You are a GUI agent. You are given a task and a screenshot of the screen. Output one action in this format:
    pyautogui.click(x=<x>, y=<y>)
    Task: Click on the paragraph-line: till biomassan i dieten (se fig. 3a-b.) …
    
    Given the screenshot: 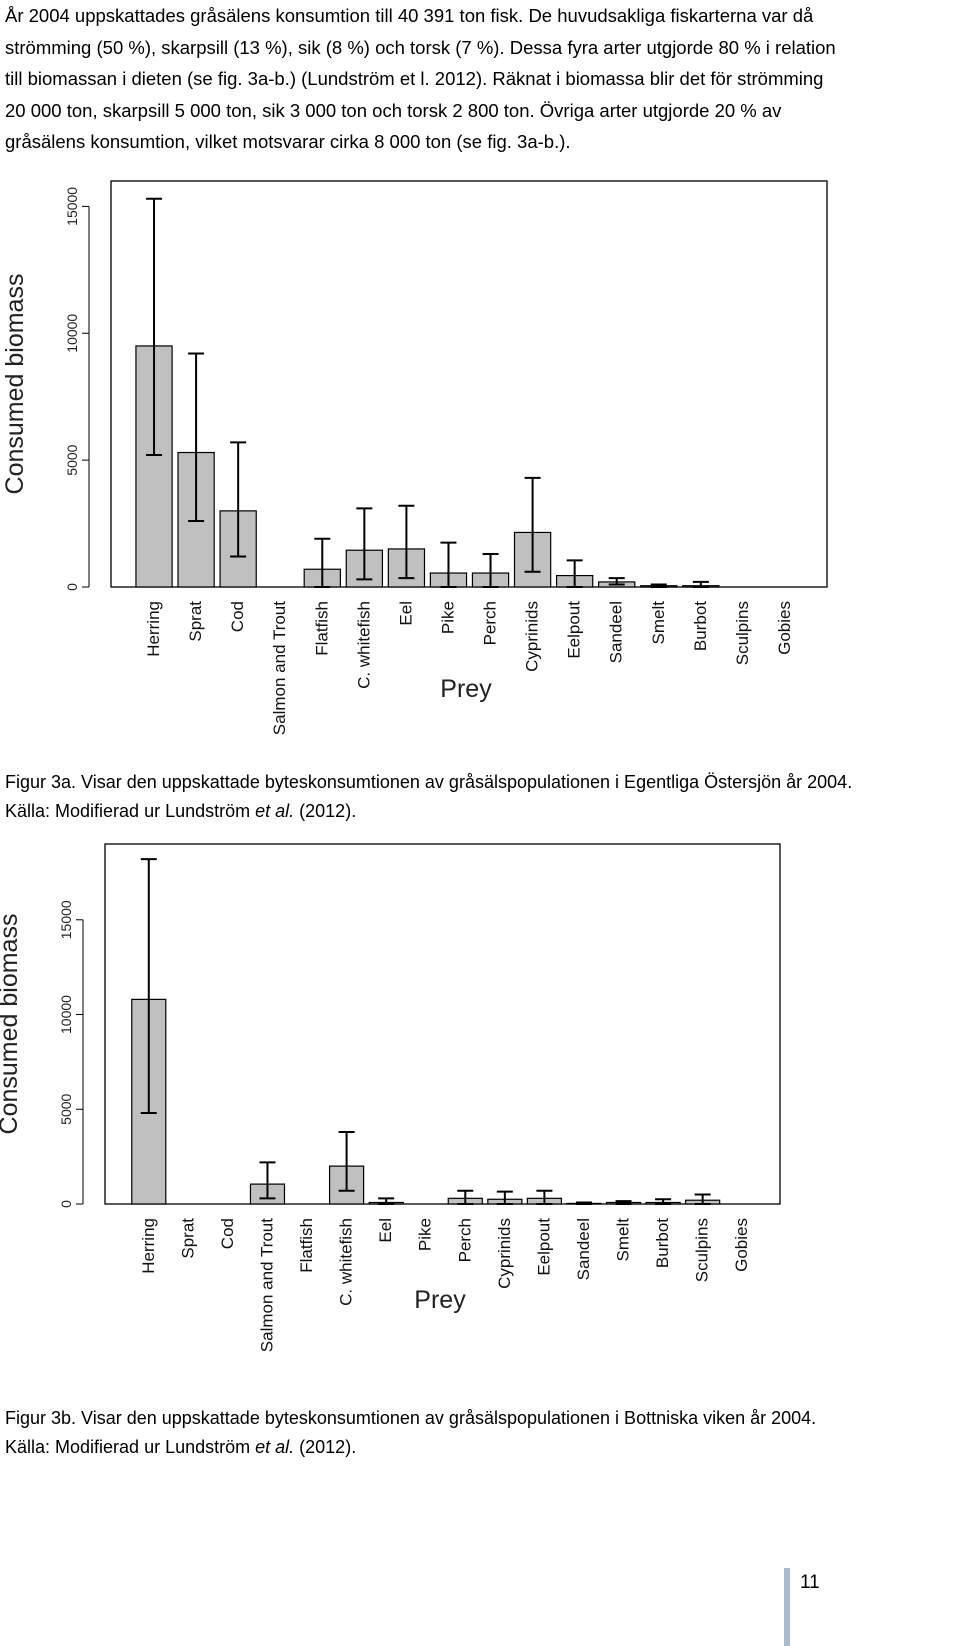 What is the action you would take?
    pyautogui.click(x=414, y=78)
    